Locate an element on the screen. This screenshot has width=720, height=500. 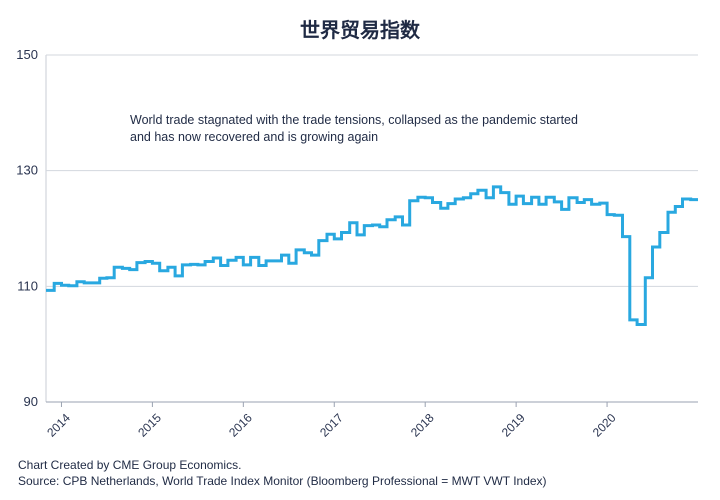
y-tick-label: 130 is located at coordinates (27, 170).